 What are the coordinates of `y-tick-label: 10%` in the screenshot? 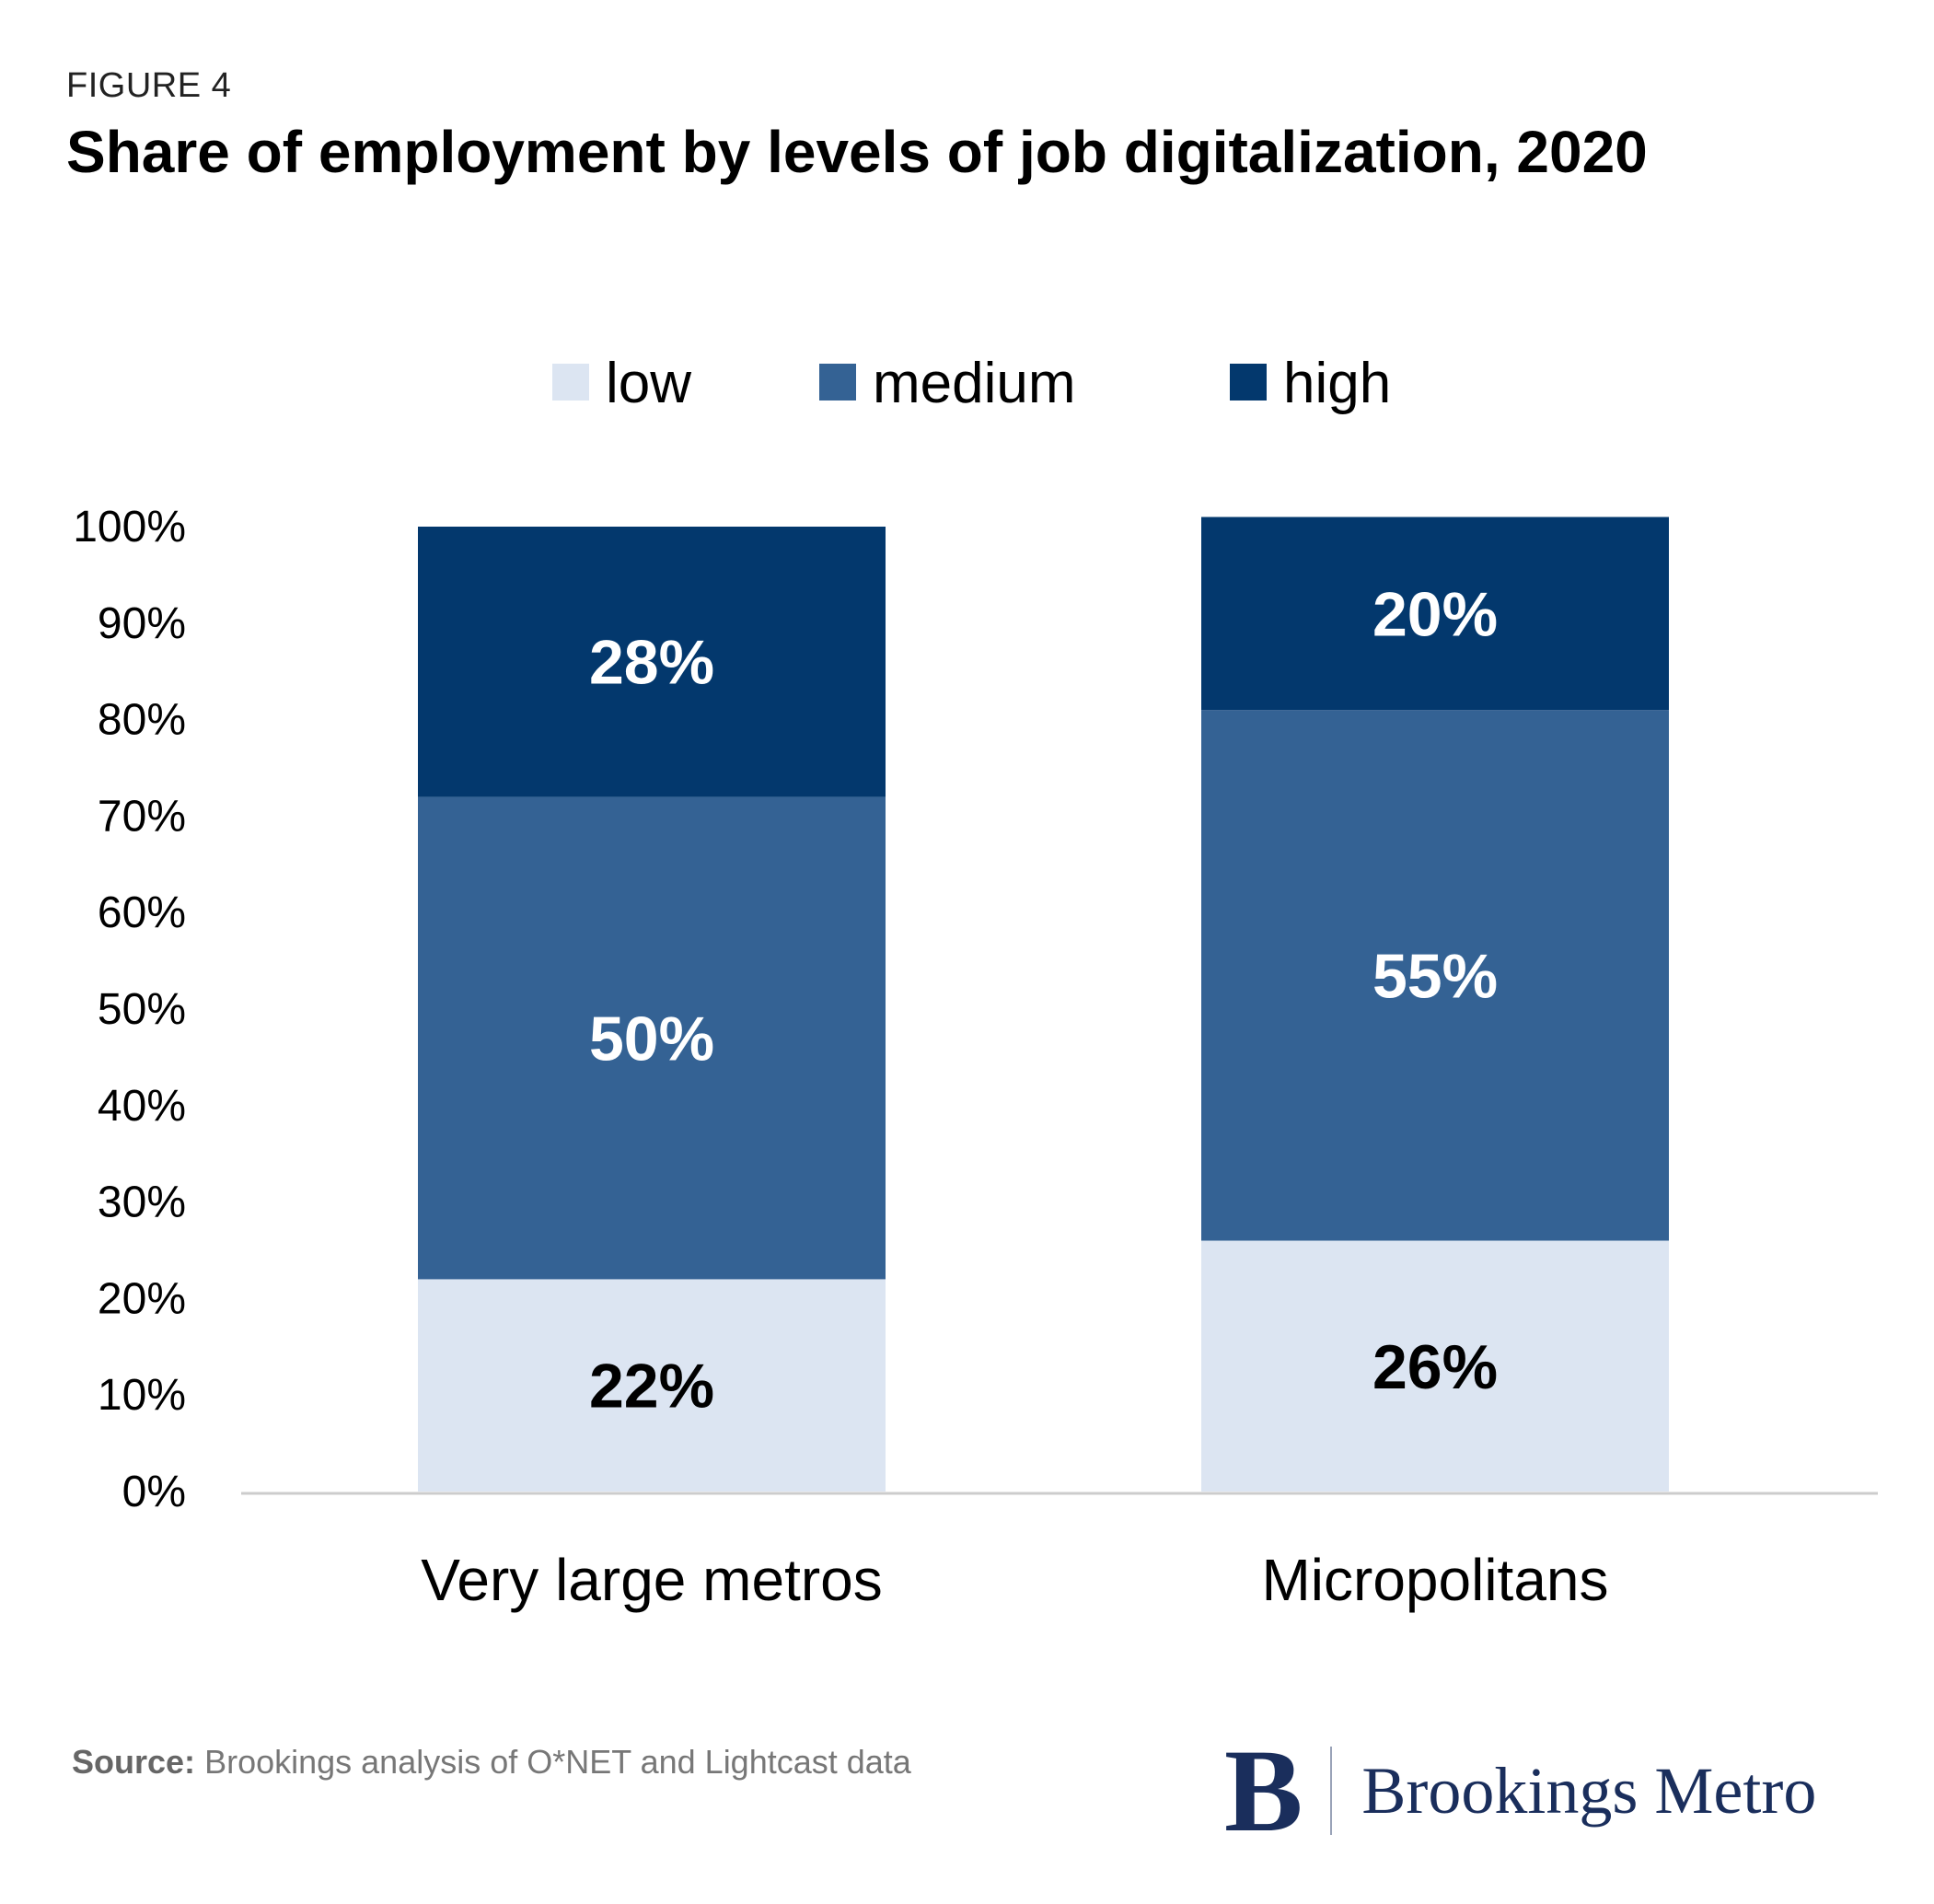 It's located at (142, 1395).